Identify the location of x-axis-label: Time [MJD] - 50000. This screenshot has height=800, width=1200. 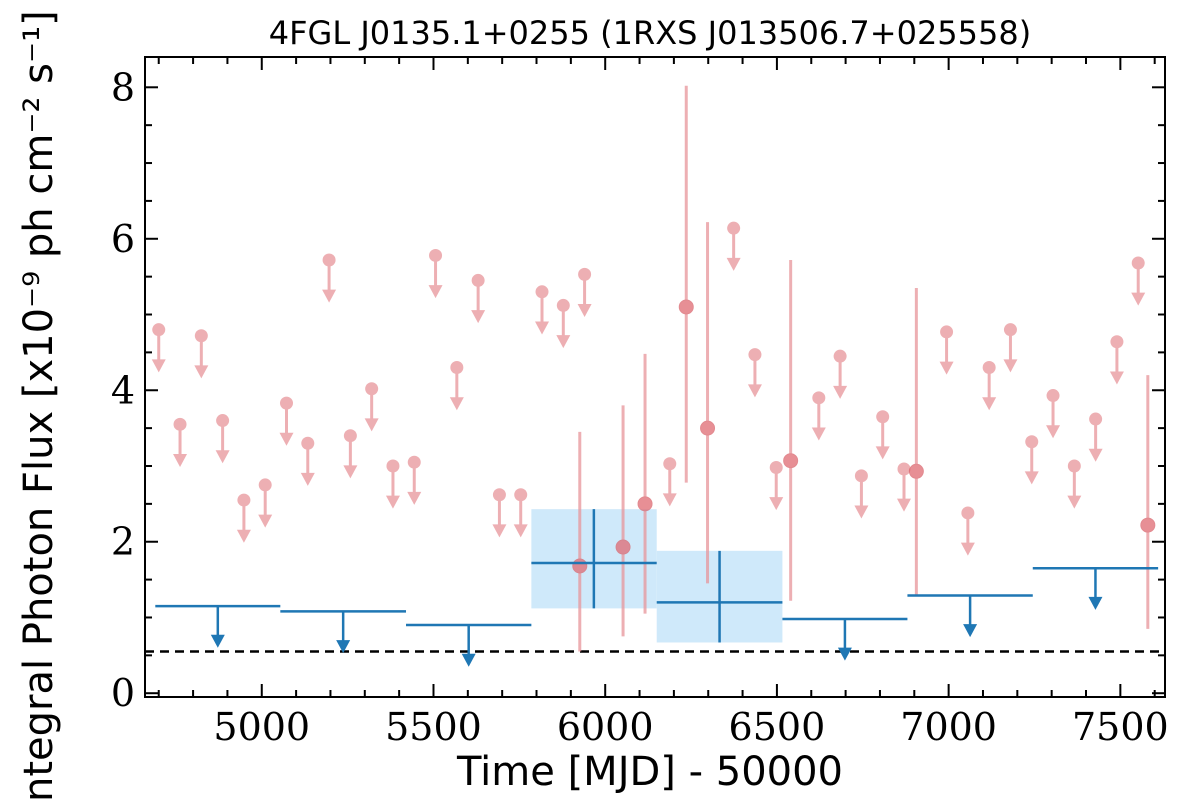
(649, 772).